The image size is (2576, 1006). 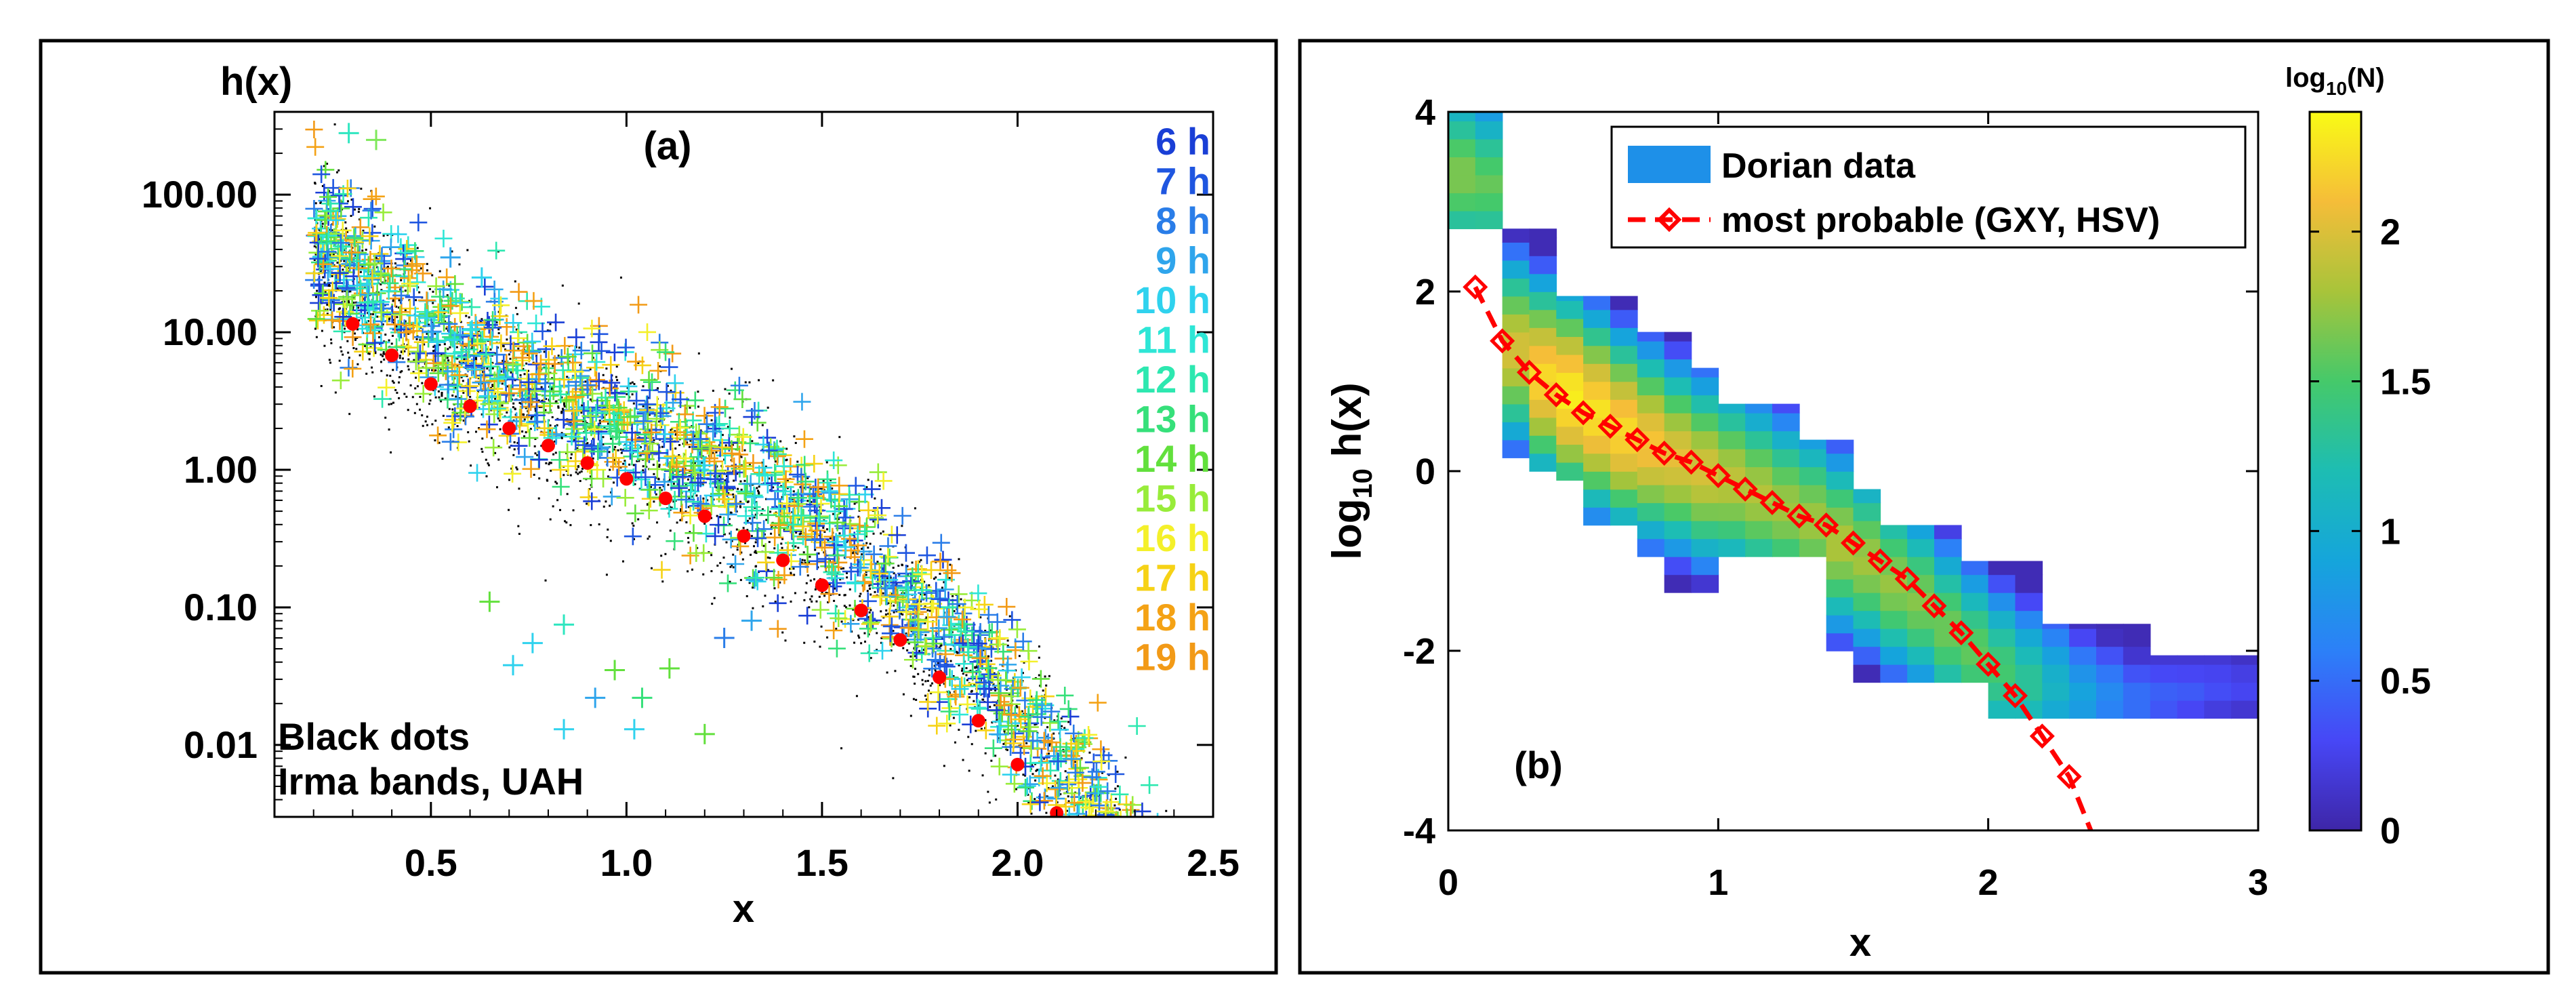 I want to click on legend-dorian-swatch, so click(x=1670, y=164).